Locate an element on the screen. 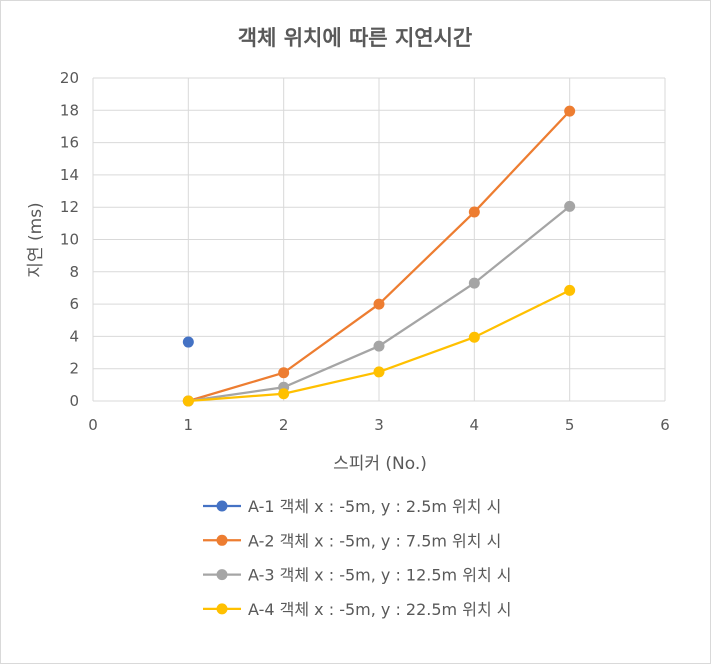 This screenshot has height=664, width=711. legend-entry-4: A-4 객체 x : -5m, y : 22.5m 위치 시 is located at coordinates (357, 609).